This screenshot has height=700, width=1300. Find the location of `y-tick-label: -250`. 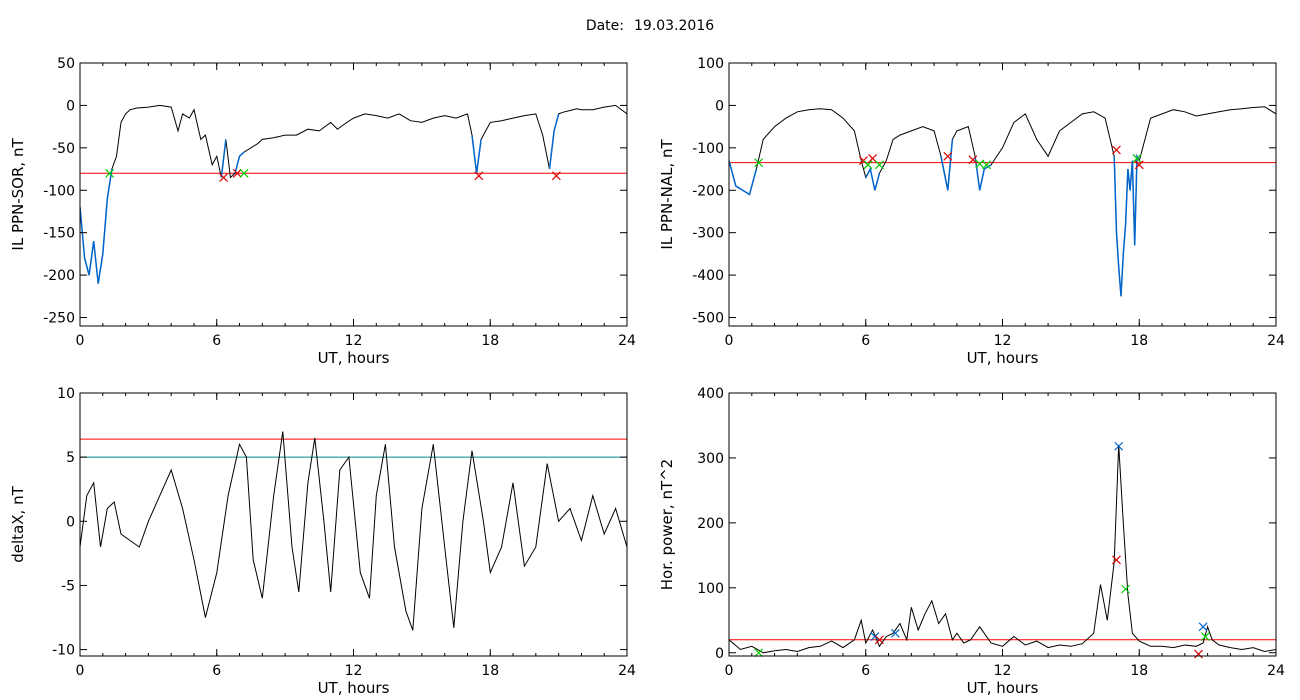

y-tick-label: -250 is located at coordinates (59, 319).